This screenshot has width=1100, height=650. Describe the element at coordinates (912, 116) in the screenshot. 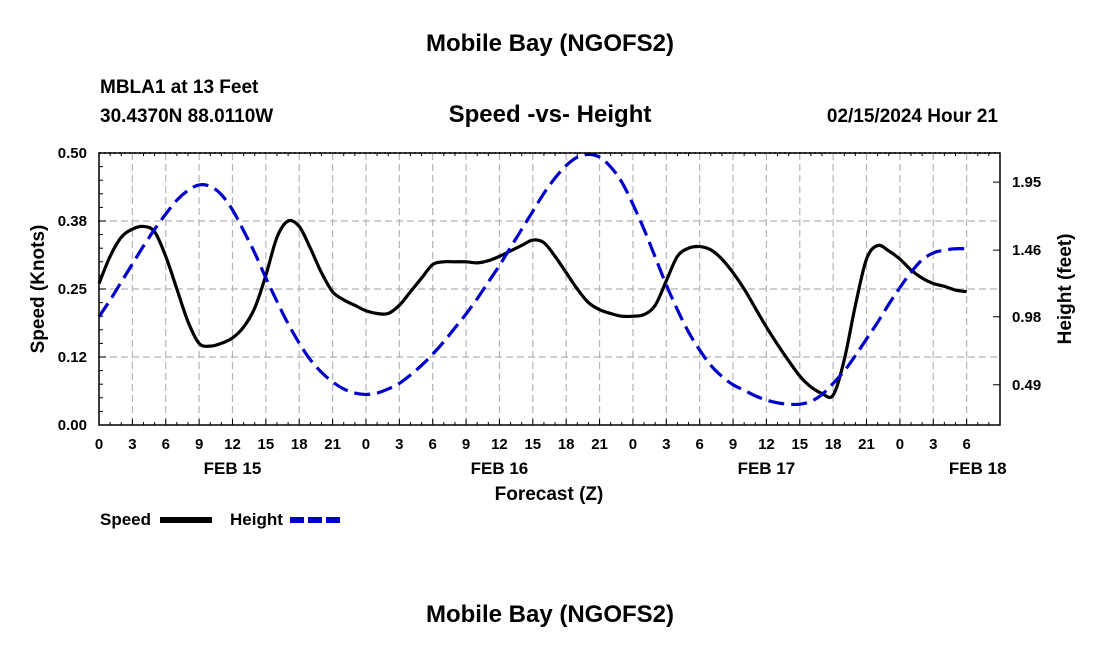

I see `forecast-timestamp: 02/15/2024 Hour 21` at that location.